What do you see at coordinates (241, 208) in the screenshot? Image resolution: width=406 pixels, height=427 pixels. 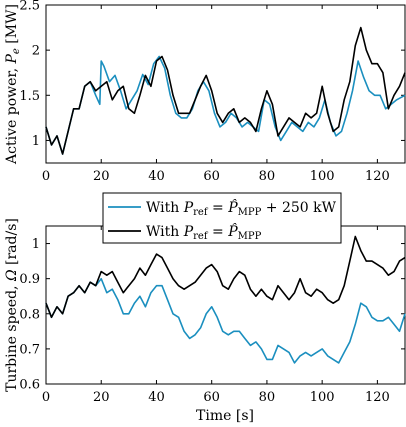 I see `legend-label-1: With Pref = P̂MPP + 250 kW` at bounding box center [241, 208].